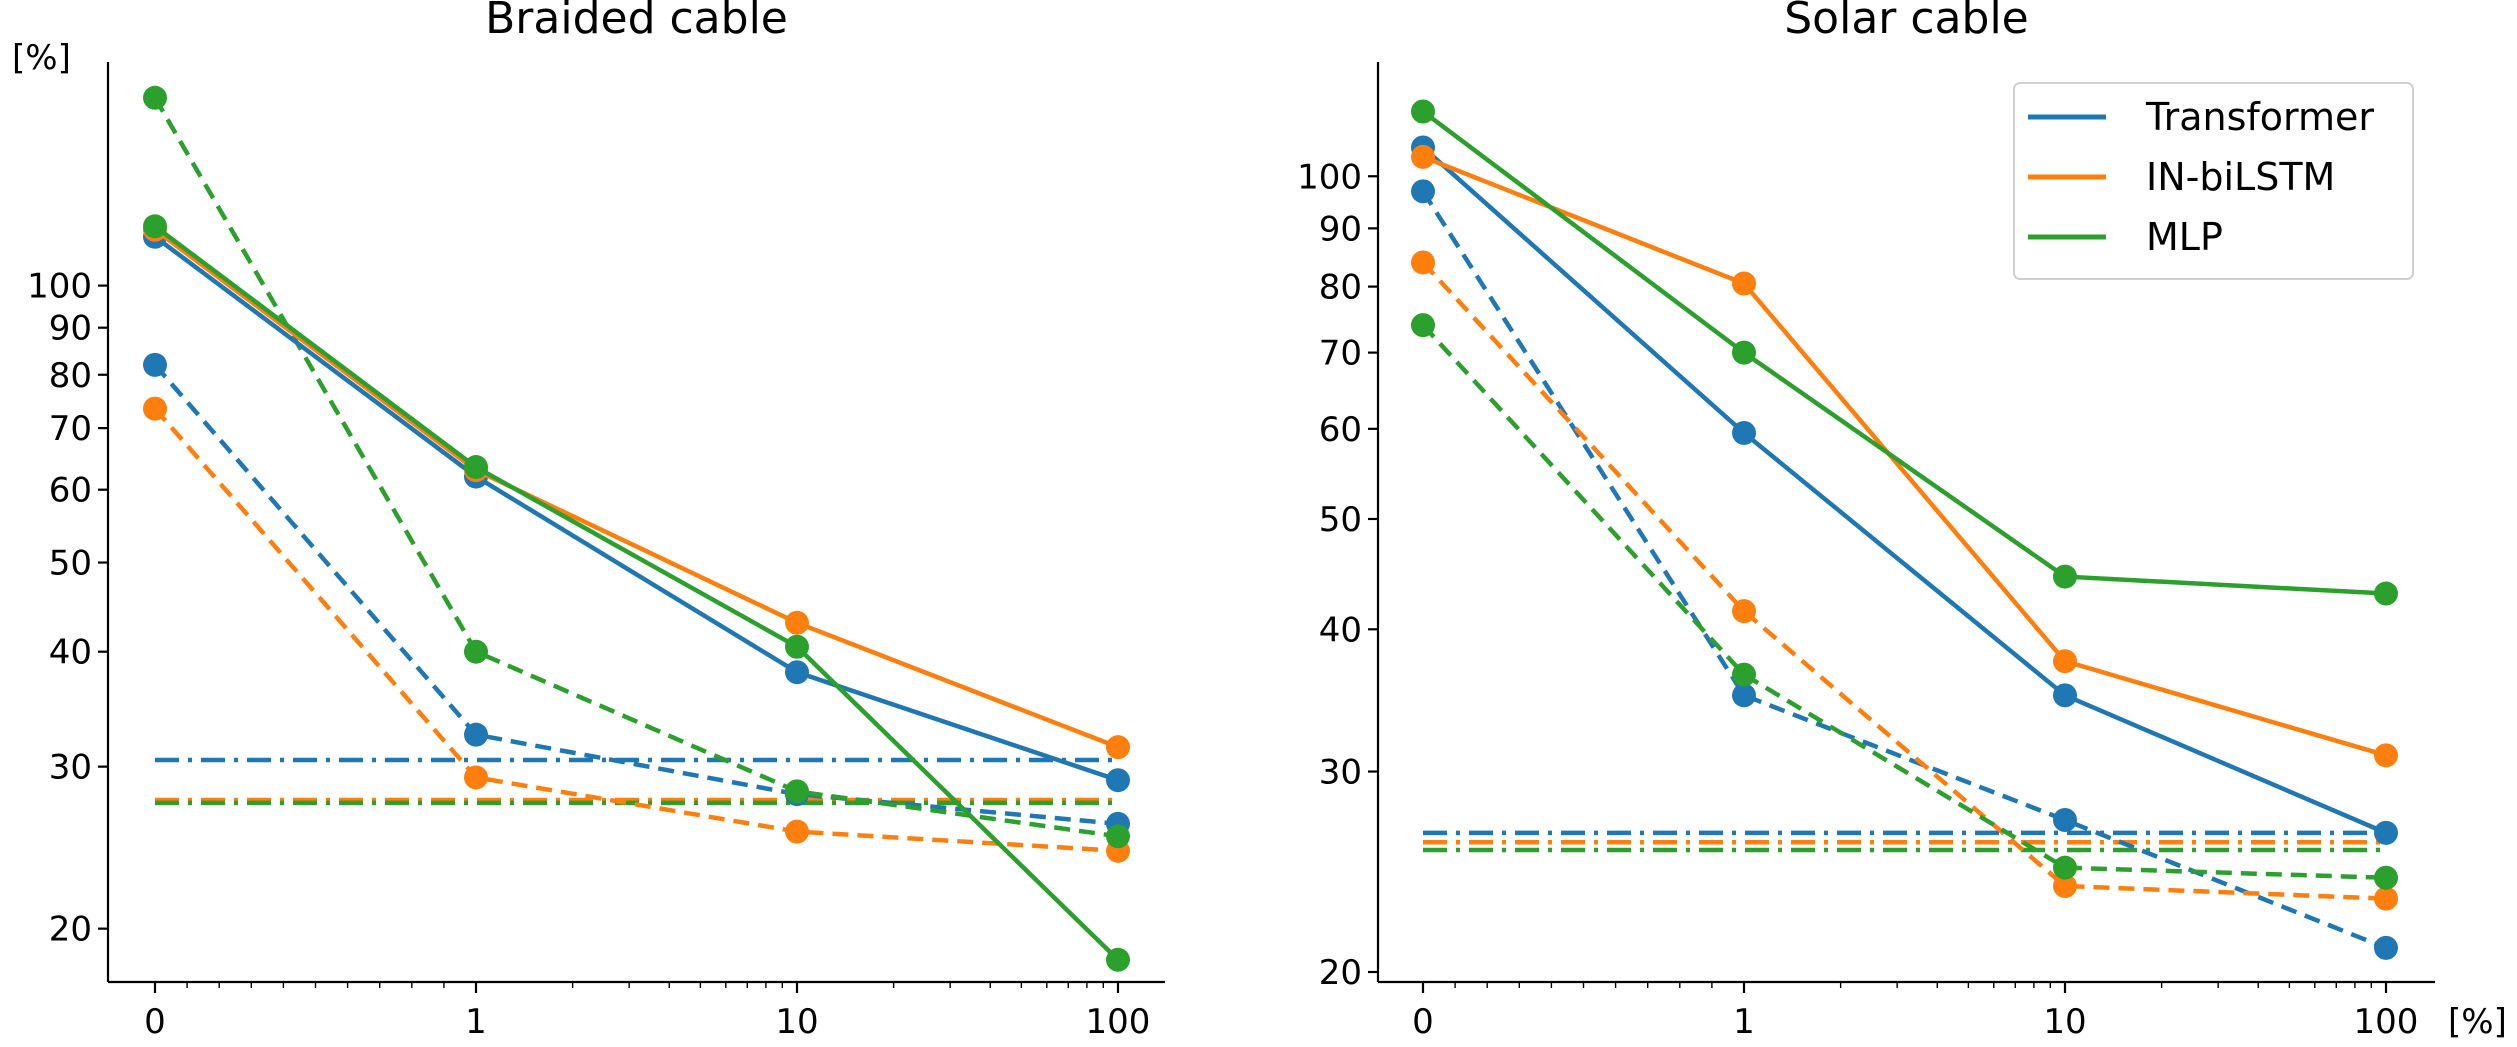  Describe the element at coordinates (41, 58) in the screenshot. I see `y-axis-unit-label: [%]` at that location.